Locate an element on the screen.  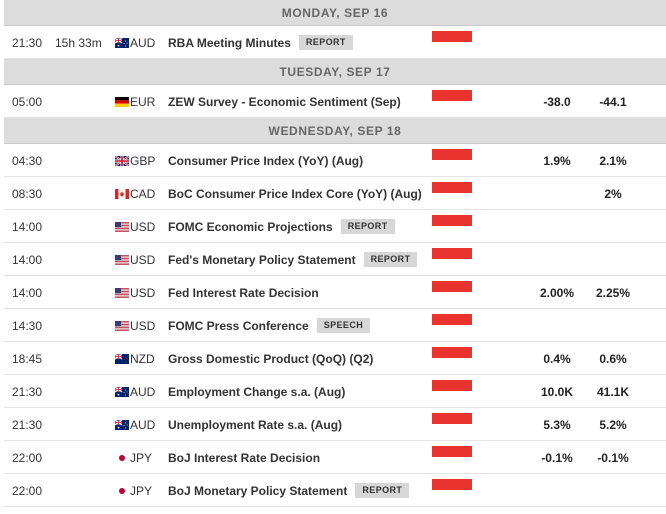
event-actual: -0.1% is located at coordinates (557, 457).